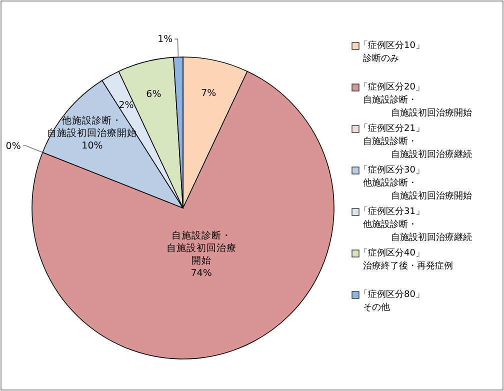 This screenshot has width=504, height=391. Describe the element at coordinates (13, 146) in the screenshot. I see `text: 0%` at that location.